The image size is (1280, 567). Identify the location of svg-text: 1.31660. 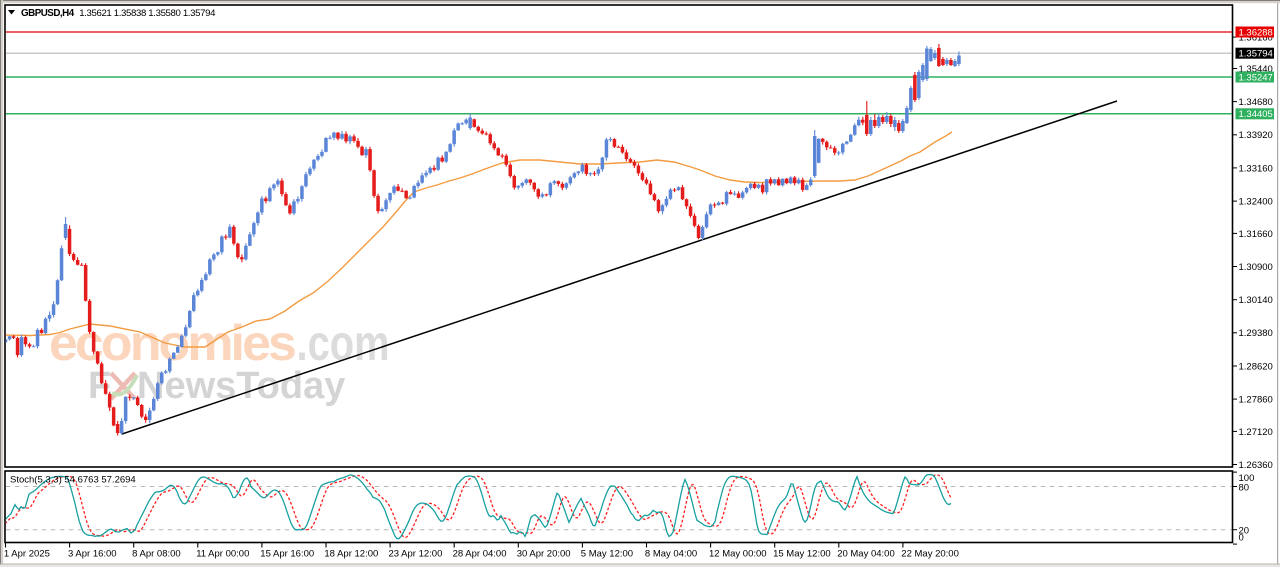
(1256, 234).